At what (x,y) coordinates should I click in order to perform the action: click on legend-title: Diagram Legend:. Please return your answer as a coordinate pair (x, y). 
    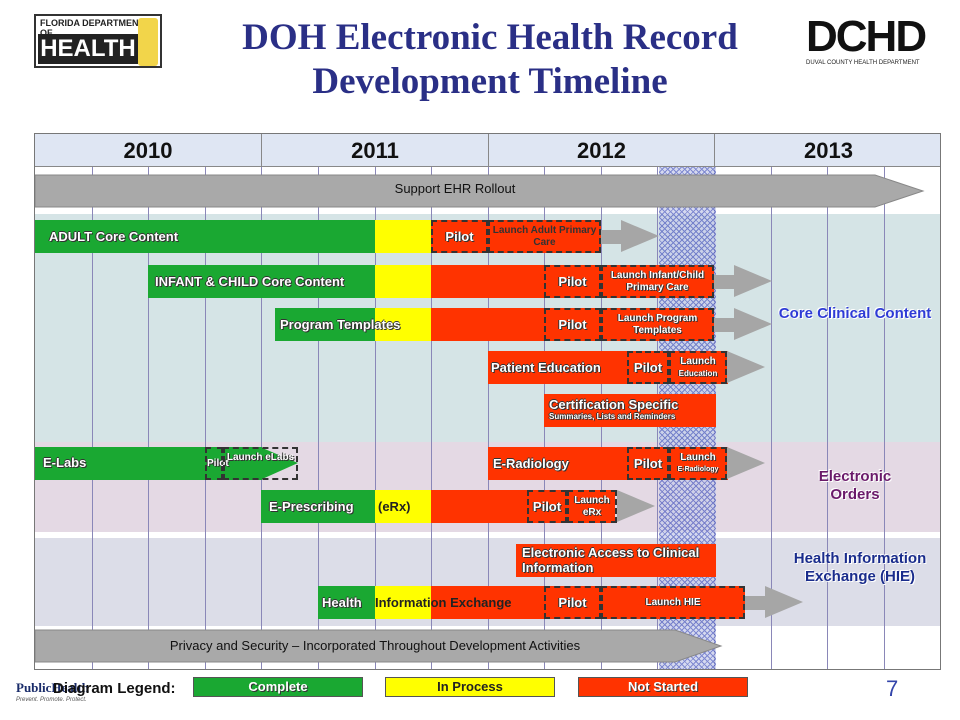
    Looking at the image, I should click on (114, 688).